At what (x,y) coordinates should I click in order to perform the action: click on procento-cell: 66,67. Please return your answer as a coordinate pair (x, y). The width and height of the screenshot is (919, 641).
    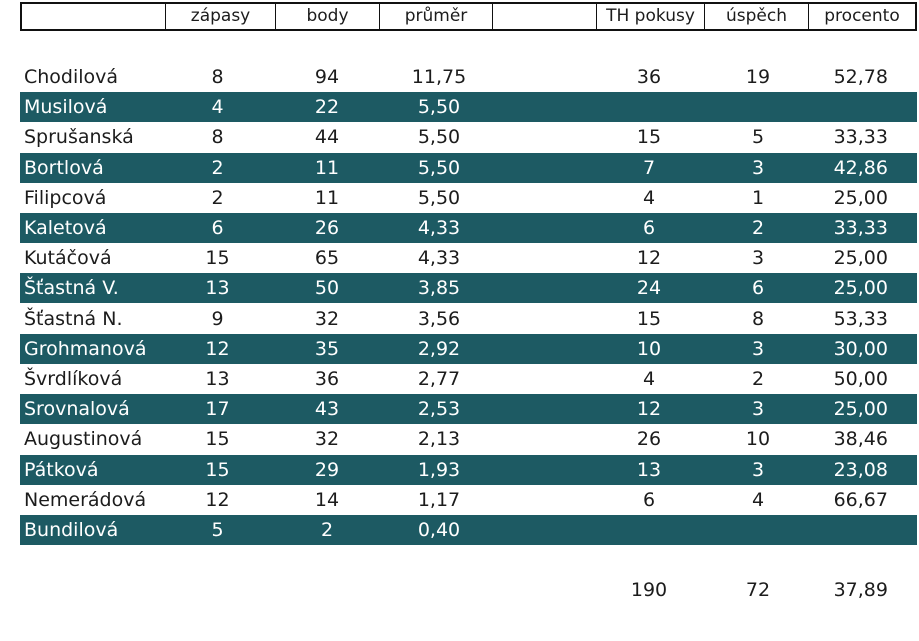
    Looking at the image, I should click on (860, 500).